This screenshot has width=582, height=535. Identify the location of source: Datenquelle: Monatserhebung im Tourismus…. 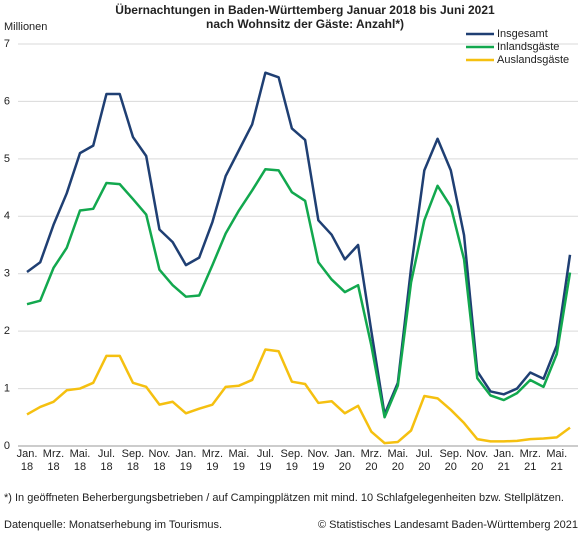
(113, 525).